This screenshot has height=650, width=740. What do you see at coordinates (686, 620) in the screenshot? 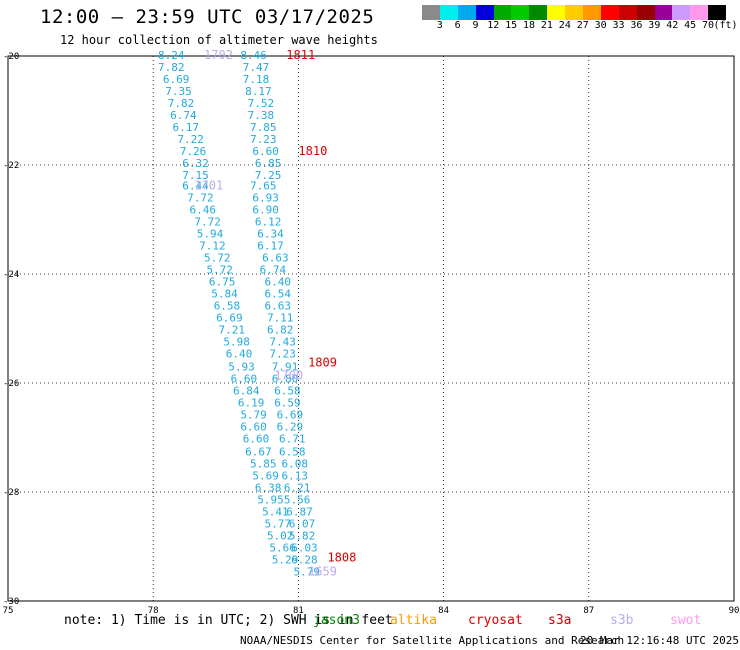
I see `legend-label: swot` at bounding box center [686, 620].